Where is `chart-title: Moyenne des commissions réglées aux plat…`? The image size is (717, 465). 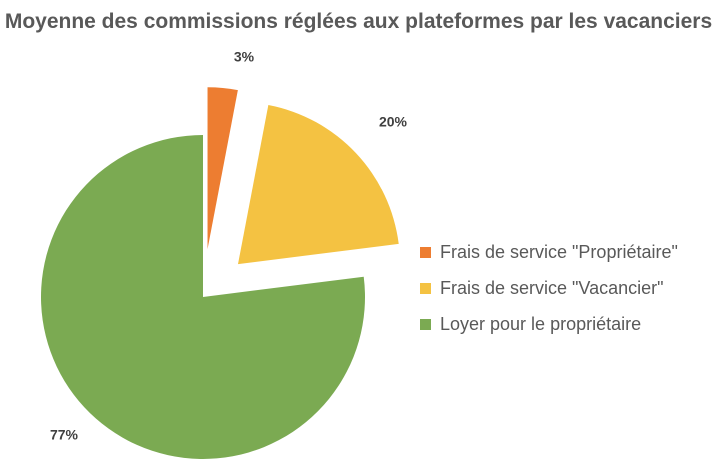 chart-title: Moyenne des commissions réglées aux plat… is located at coordinates (358, 21).